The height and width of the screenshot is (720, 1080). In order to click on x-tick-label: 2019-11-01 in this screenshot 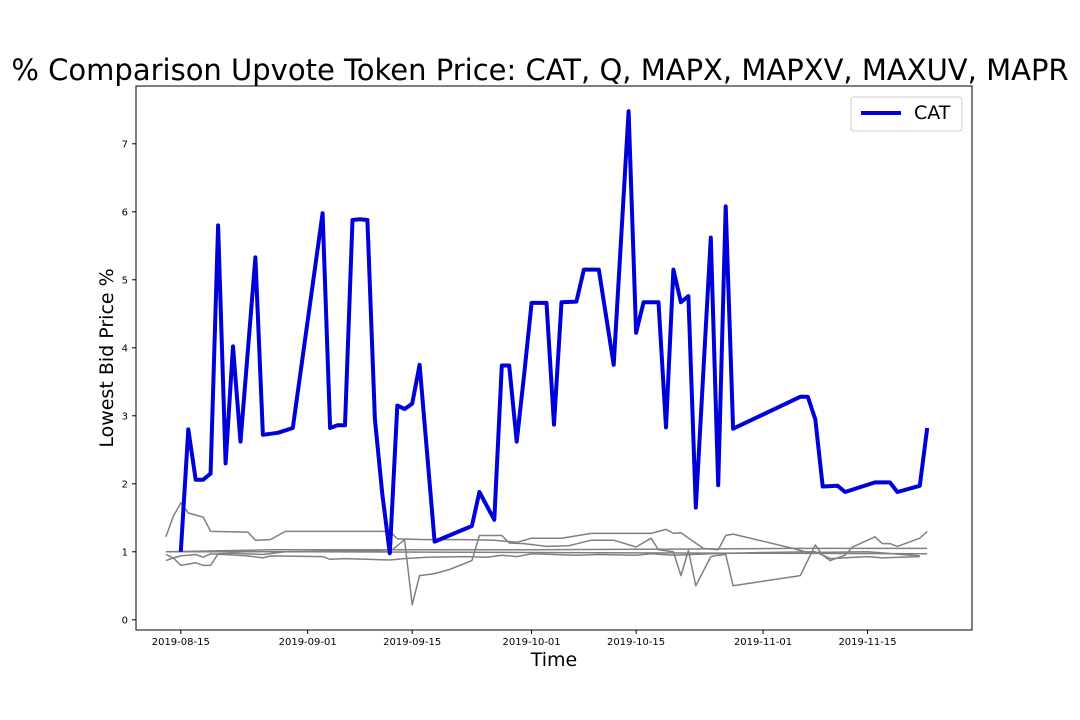, I will do `click(763, 642)`.